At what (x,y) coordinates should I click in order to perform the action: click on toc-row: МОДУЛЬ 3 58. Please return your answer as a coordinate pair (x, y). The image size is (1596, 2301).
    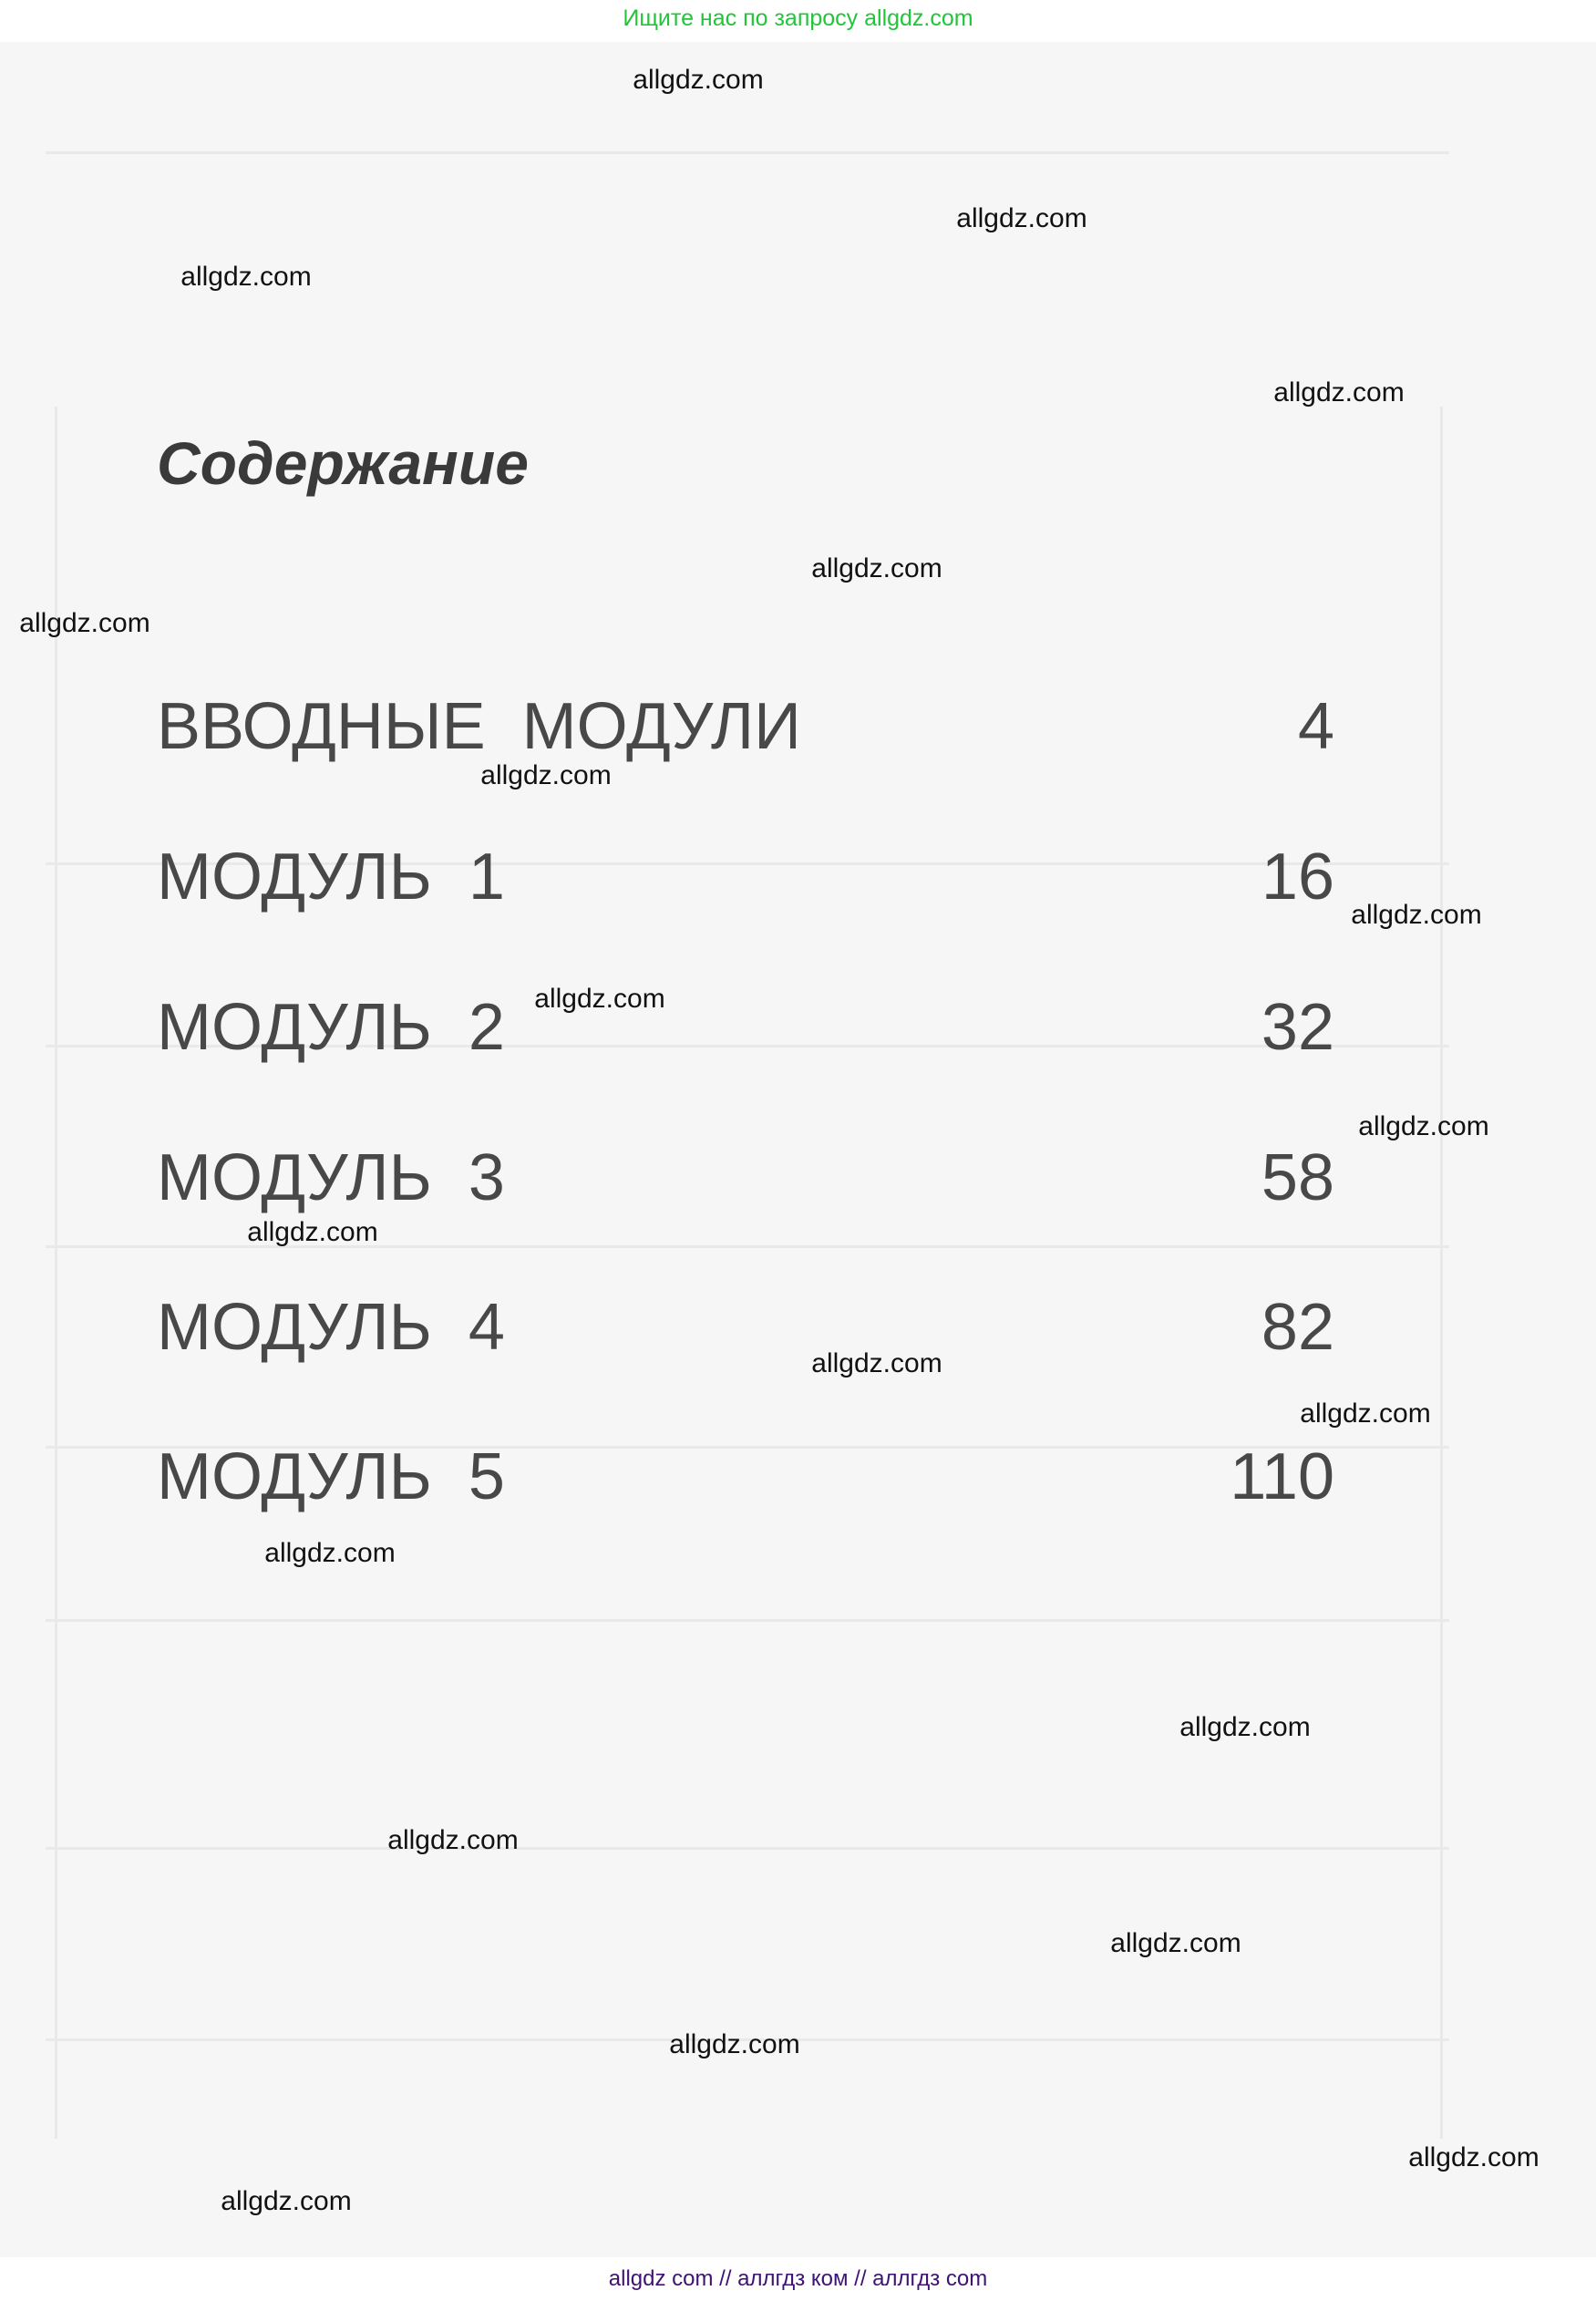
    Looking at the image, I should click on (745, 1178).